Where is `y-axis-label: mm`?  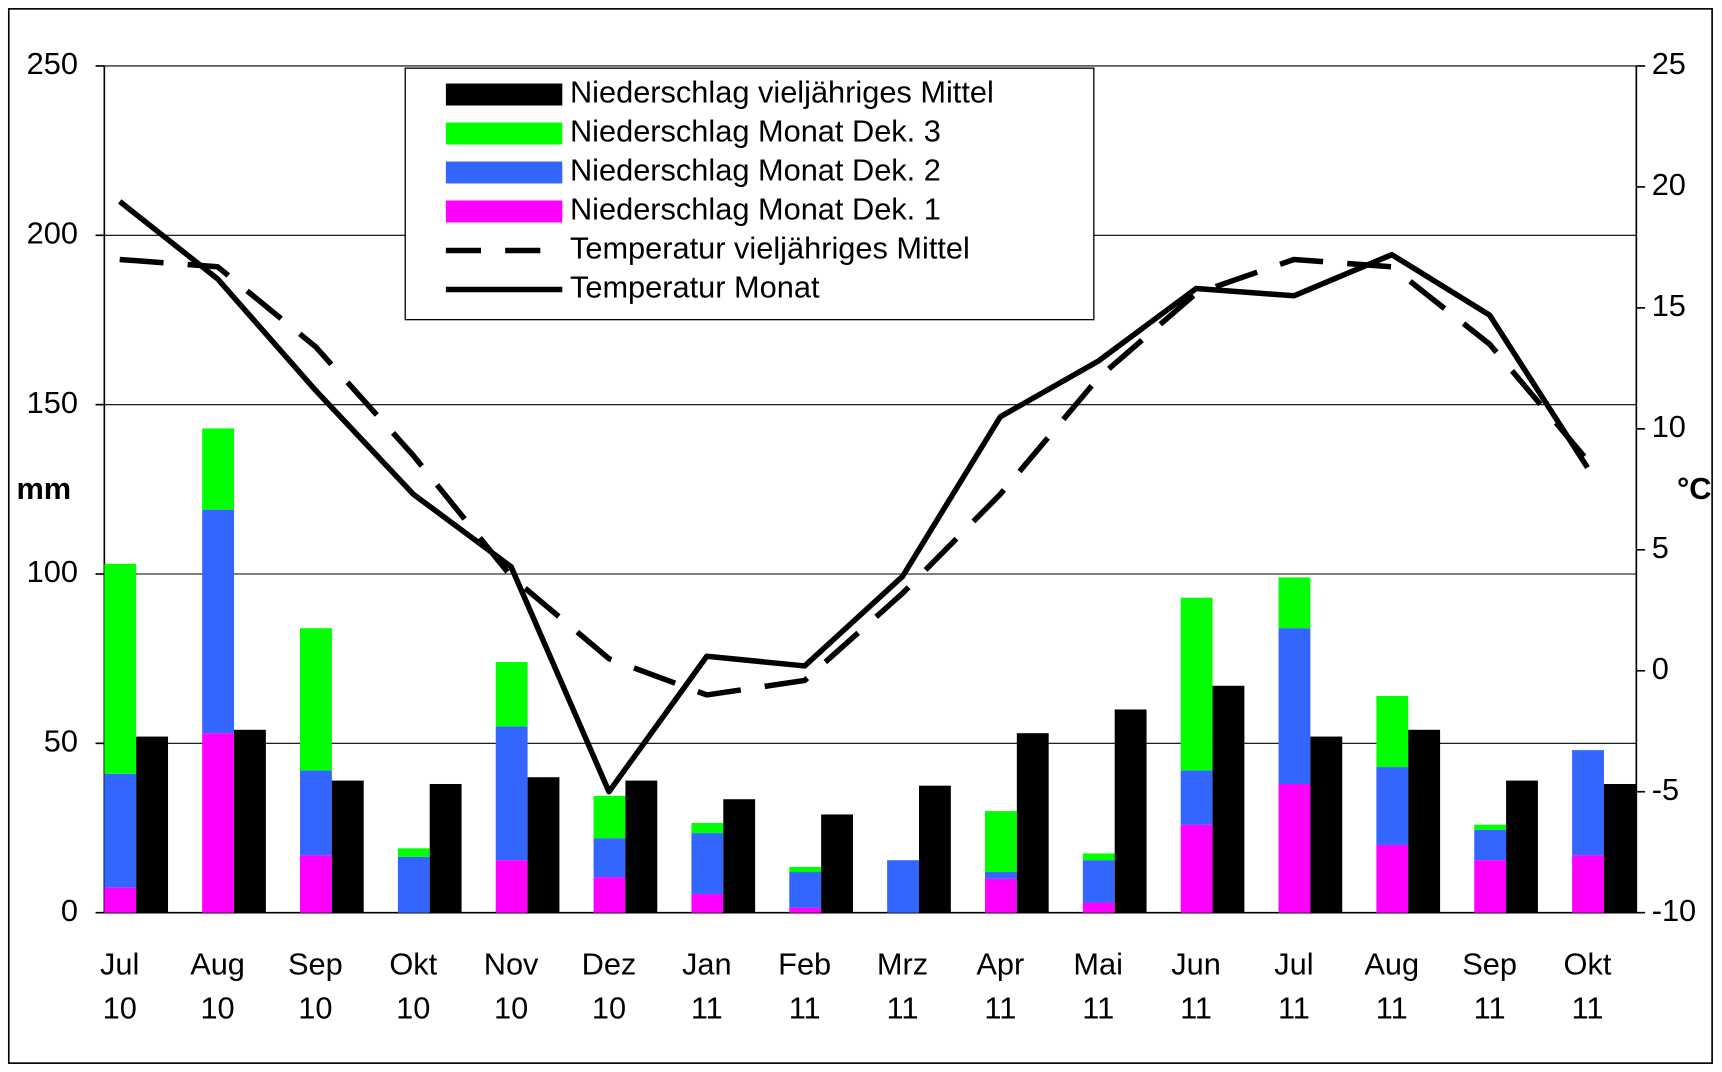
y-axis-label: mm is located at coordinates (43, 488).